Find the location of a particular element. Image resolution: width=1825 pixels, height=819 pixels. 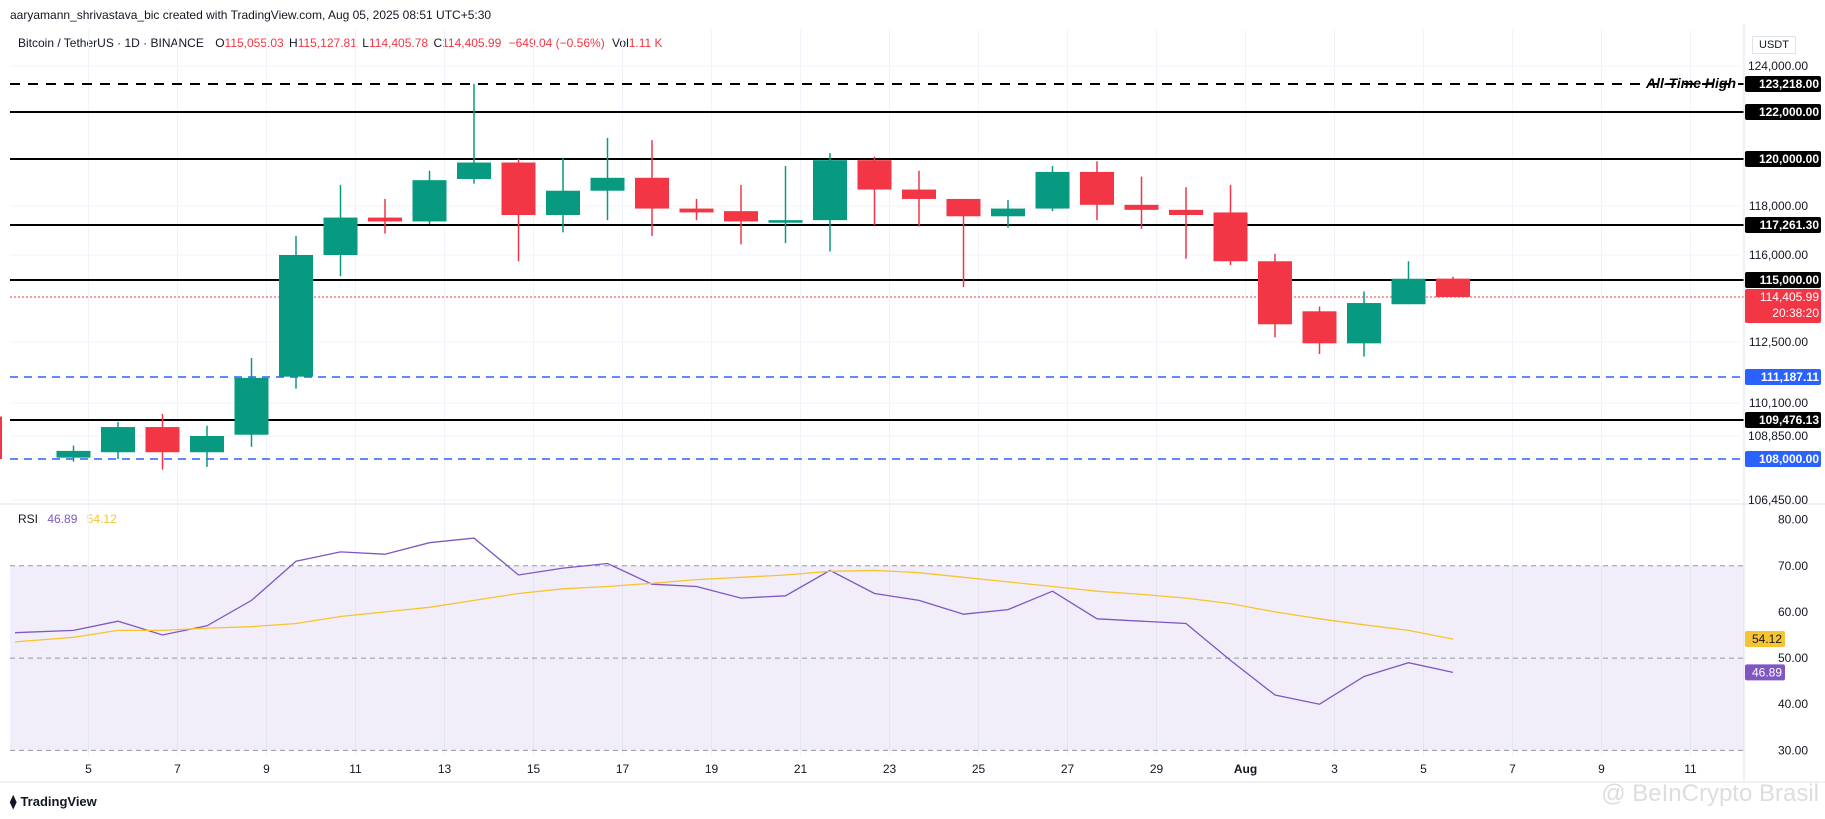

rsi-tick-label: 60.00 is located at coordinates (1793, 612).